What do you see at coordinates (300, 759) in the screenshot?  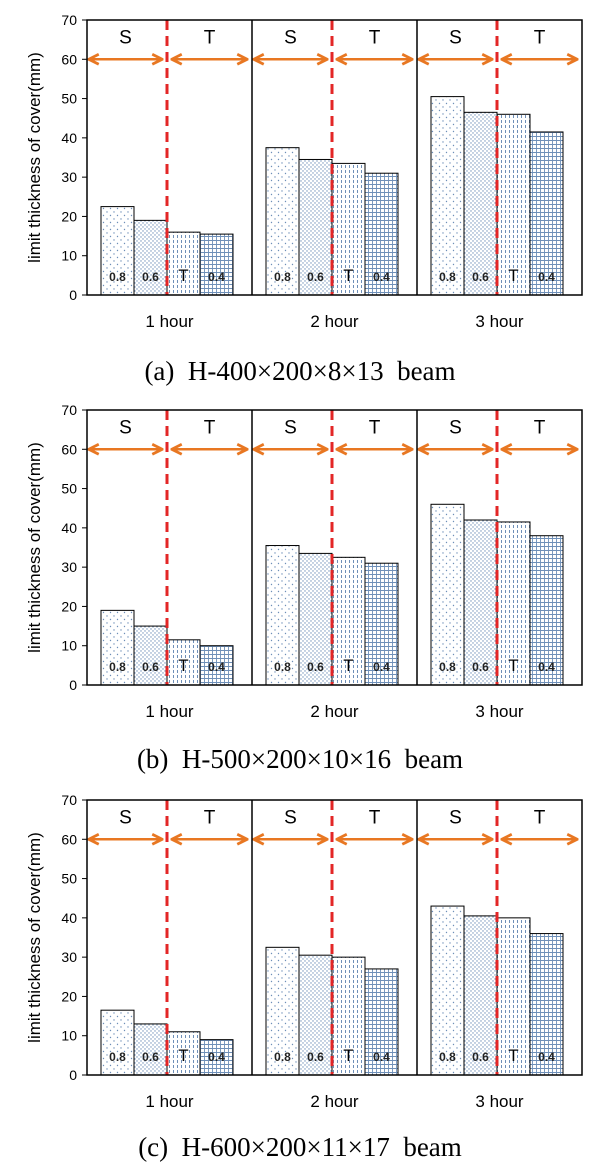 I see `chart-caption-b: (b) H-500×200×10×16 beam` at bounding box center [300, 759].